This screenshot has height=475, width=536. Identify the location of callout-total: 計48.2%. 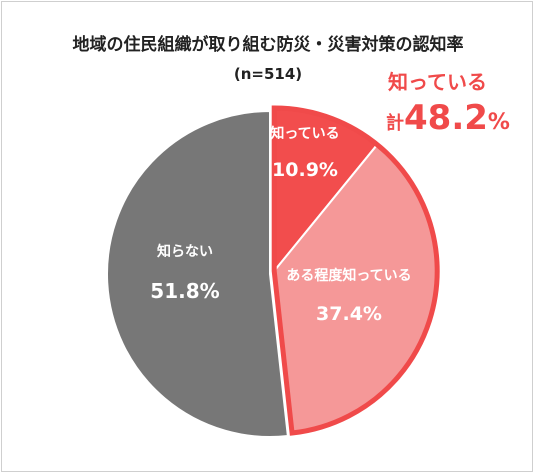
(448, 118).